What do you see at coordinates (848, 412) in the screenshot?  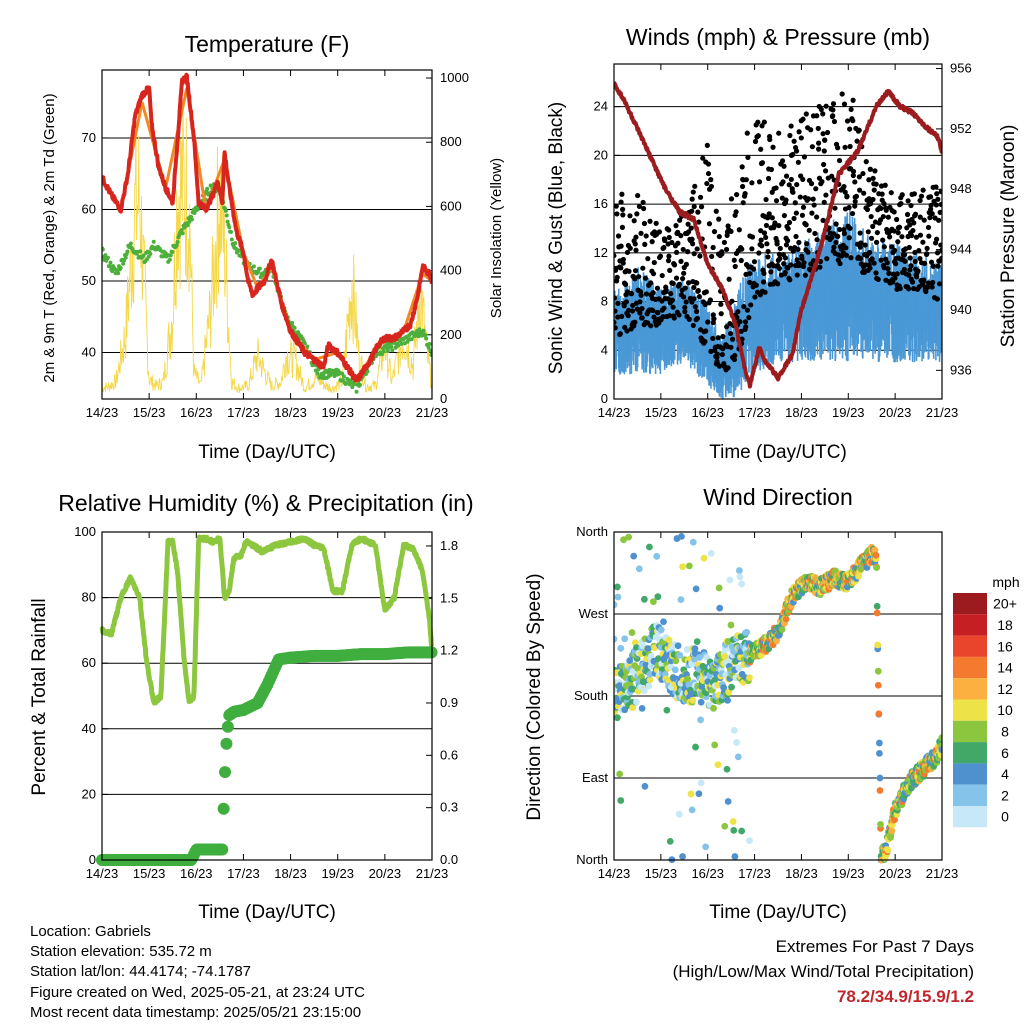 I see `winds-xtick-label: 19/23` at bounding box center [848, 412].